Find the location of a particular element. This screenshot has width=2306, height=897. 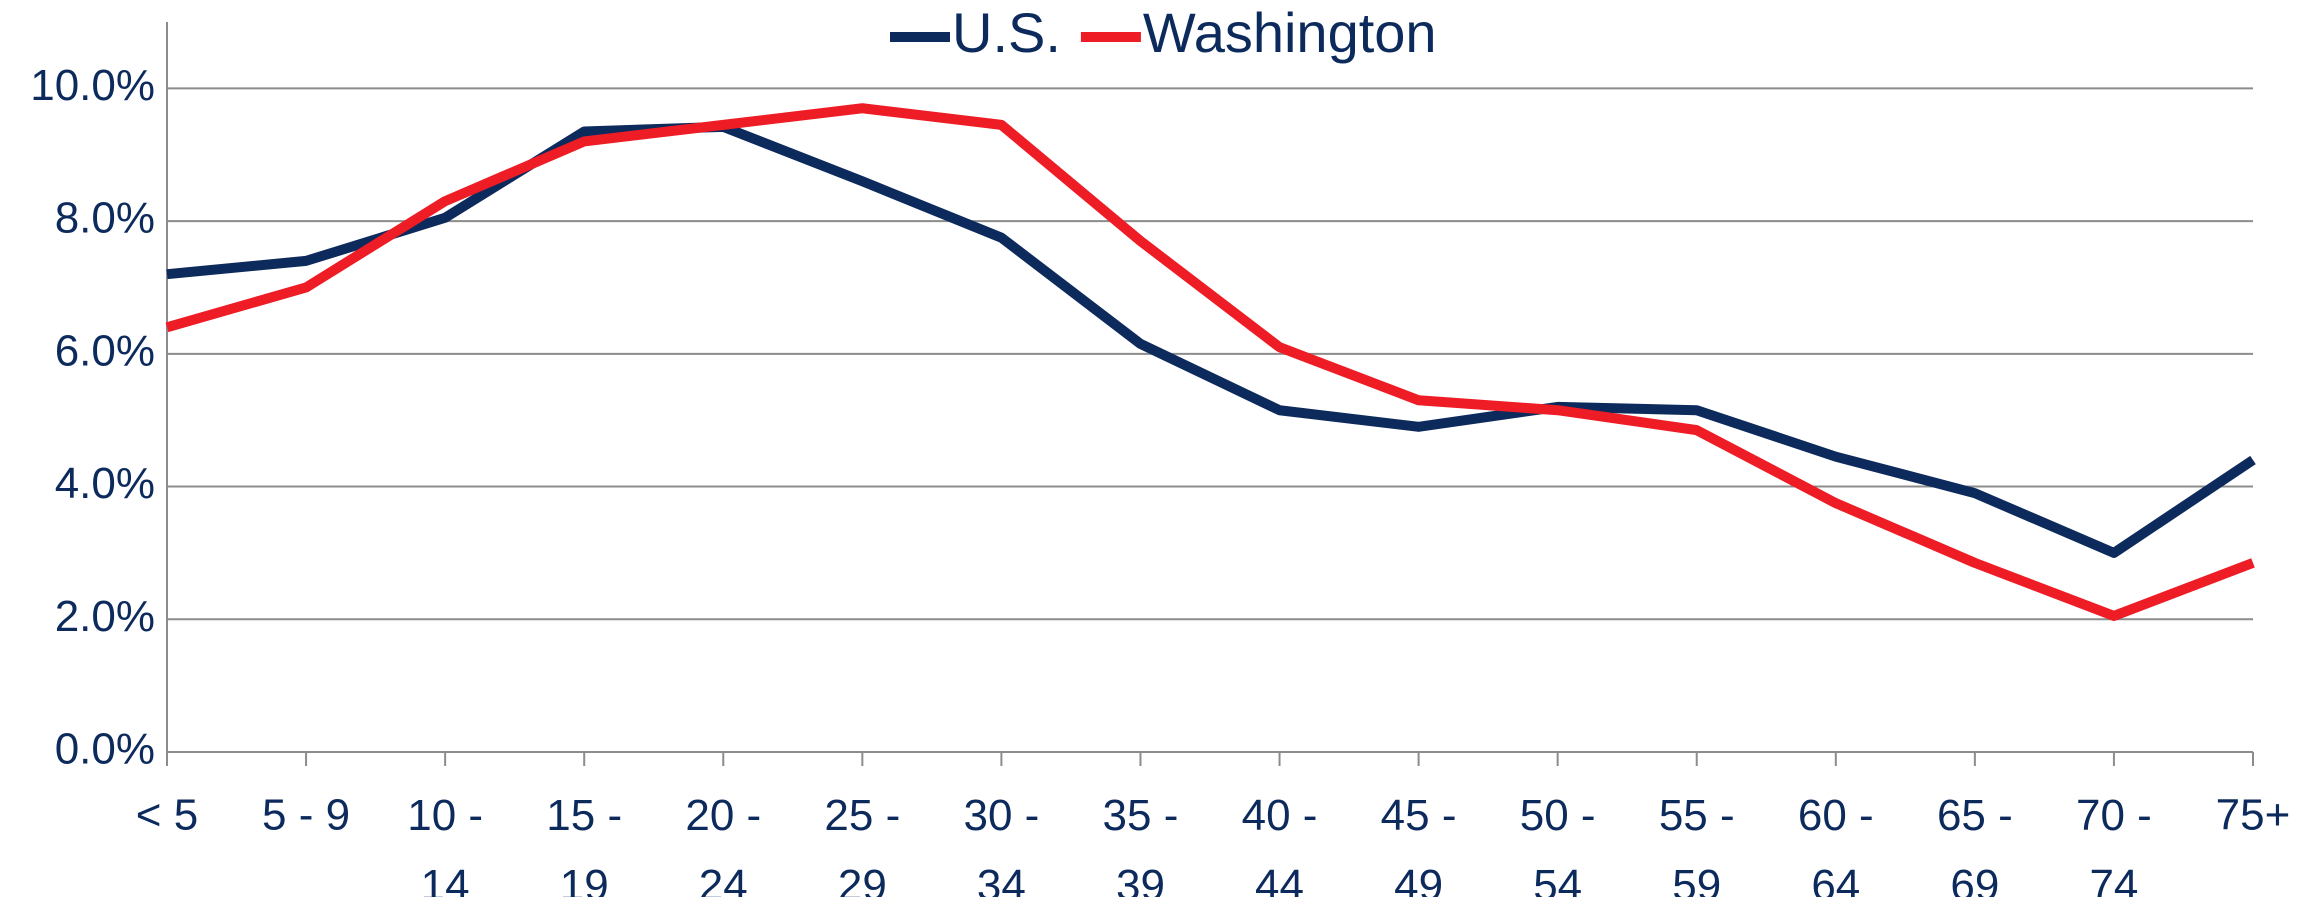

x-tick-label: 60 - 64 is located at coordinates (1836, 844).